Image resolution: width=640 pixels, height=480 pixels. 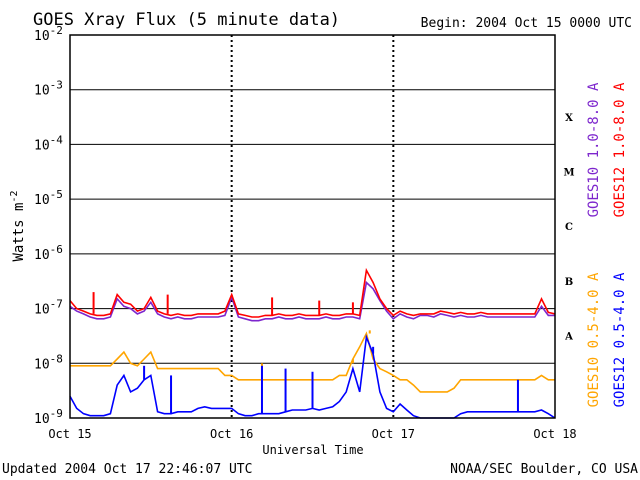 I want to click on x-axis-label: Universal Time, so click(x=312, y=450).